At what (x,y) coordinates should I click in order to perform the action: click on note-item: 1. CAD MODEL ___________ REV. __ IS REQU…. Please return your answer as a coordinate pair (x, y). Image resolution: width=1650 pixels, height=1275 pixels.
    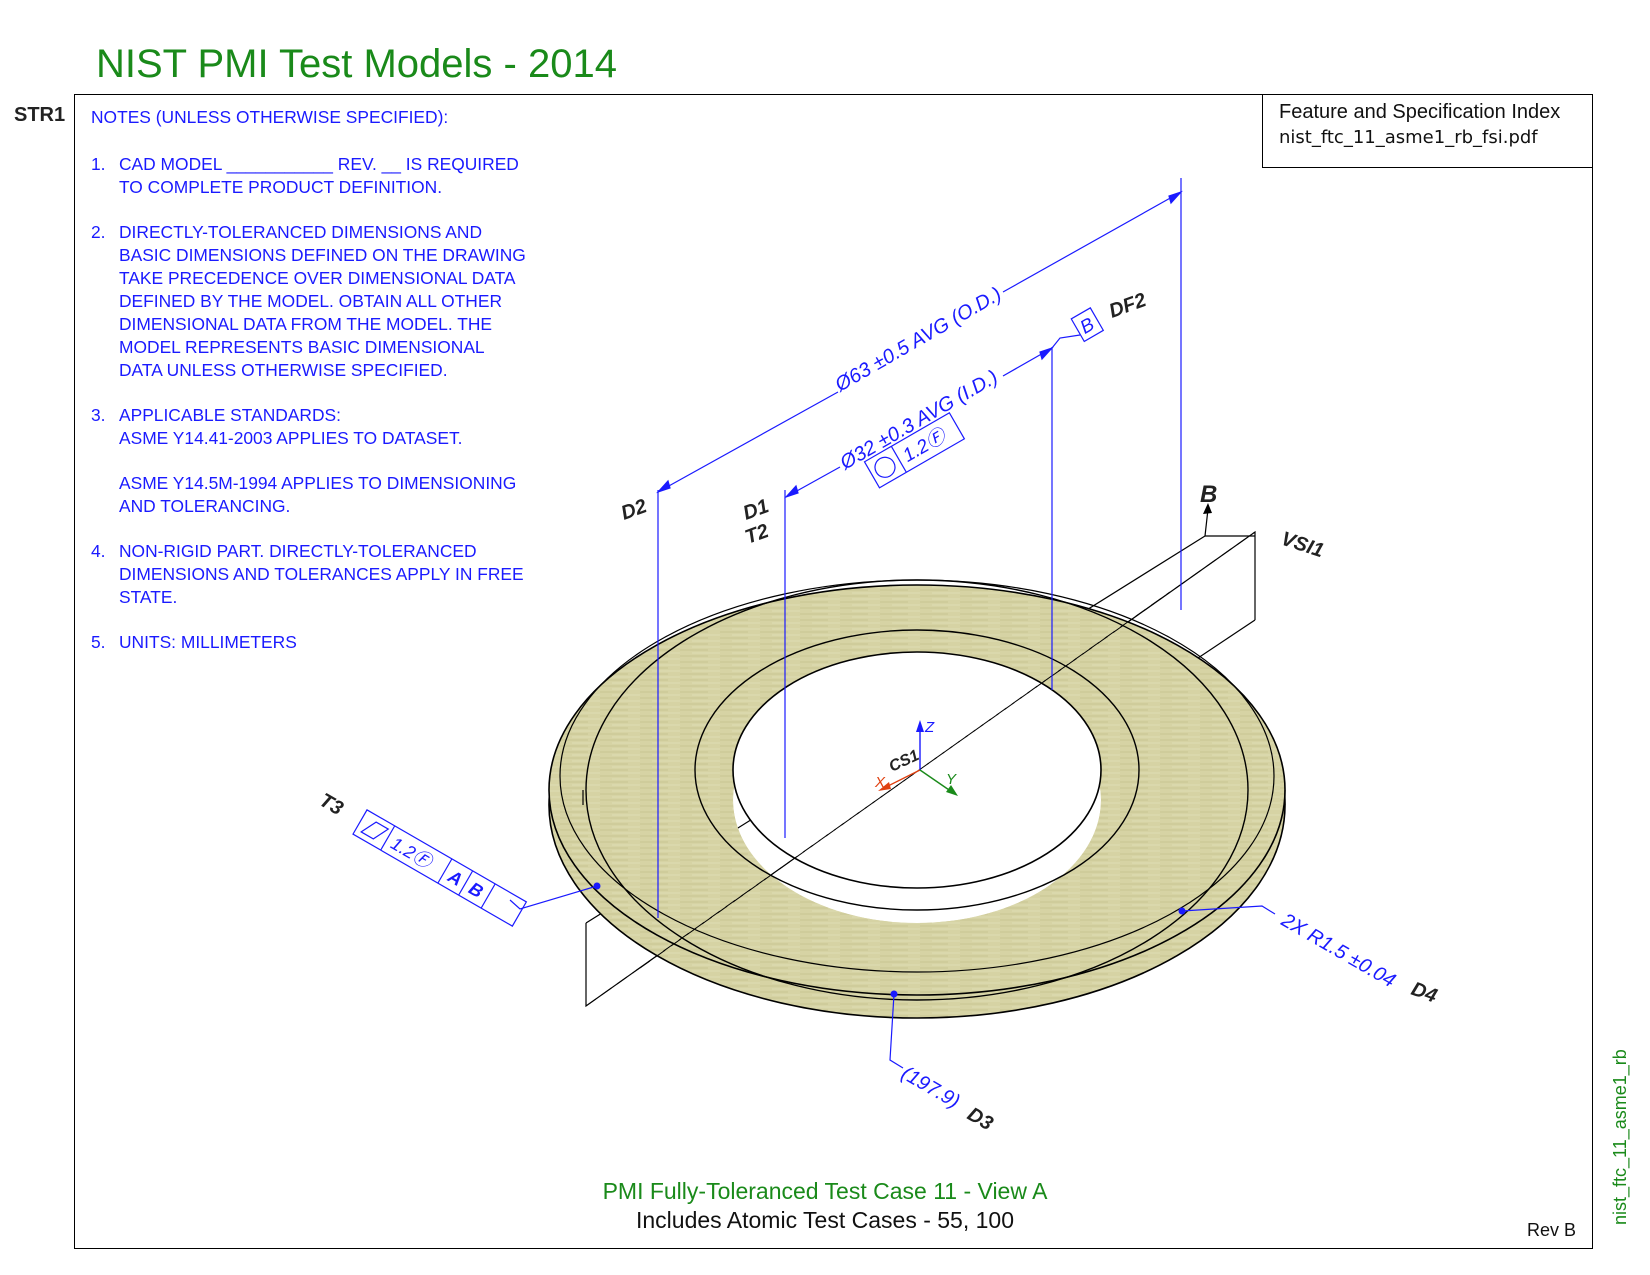
    Looking at the image, I should click on (311, 176).